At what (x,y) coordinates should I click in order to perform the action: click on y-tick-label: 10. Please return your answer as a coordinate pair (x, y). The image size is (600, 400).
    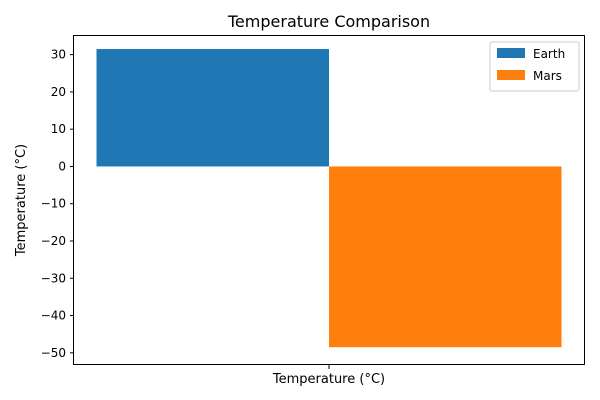
    Looking at the image, I should click on (58, 129).